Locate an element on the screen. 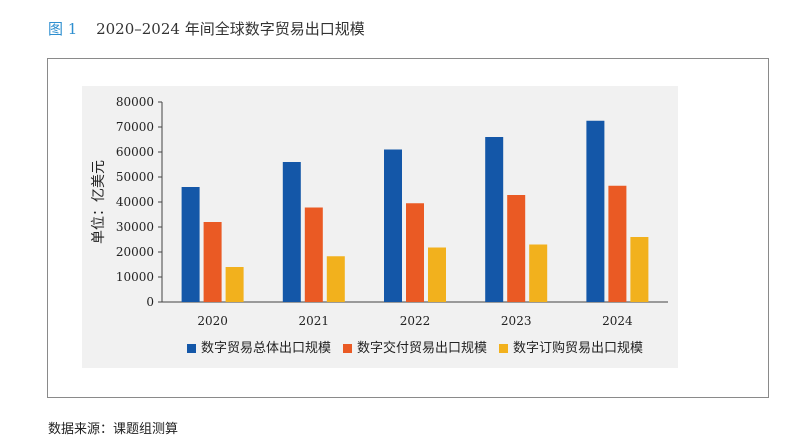 The image size is (800, 440). y-tick-label: 50000 is located at coordinates (135, 177).